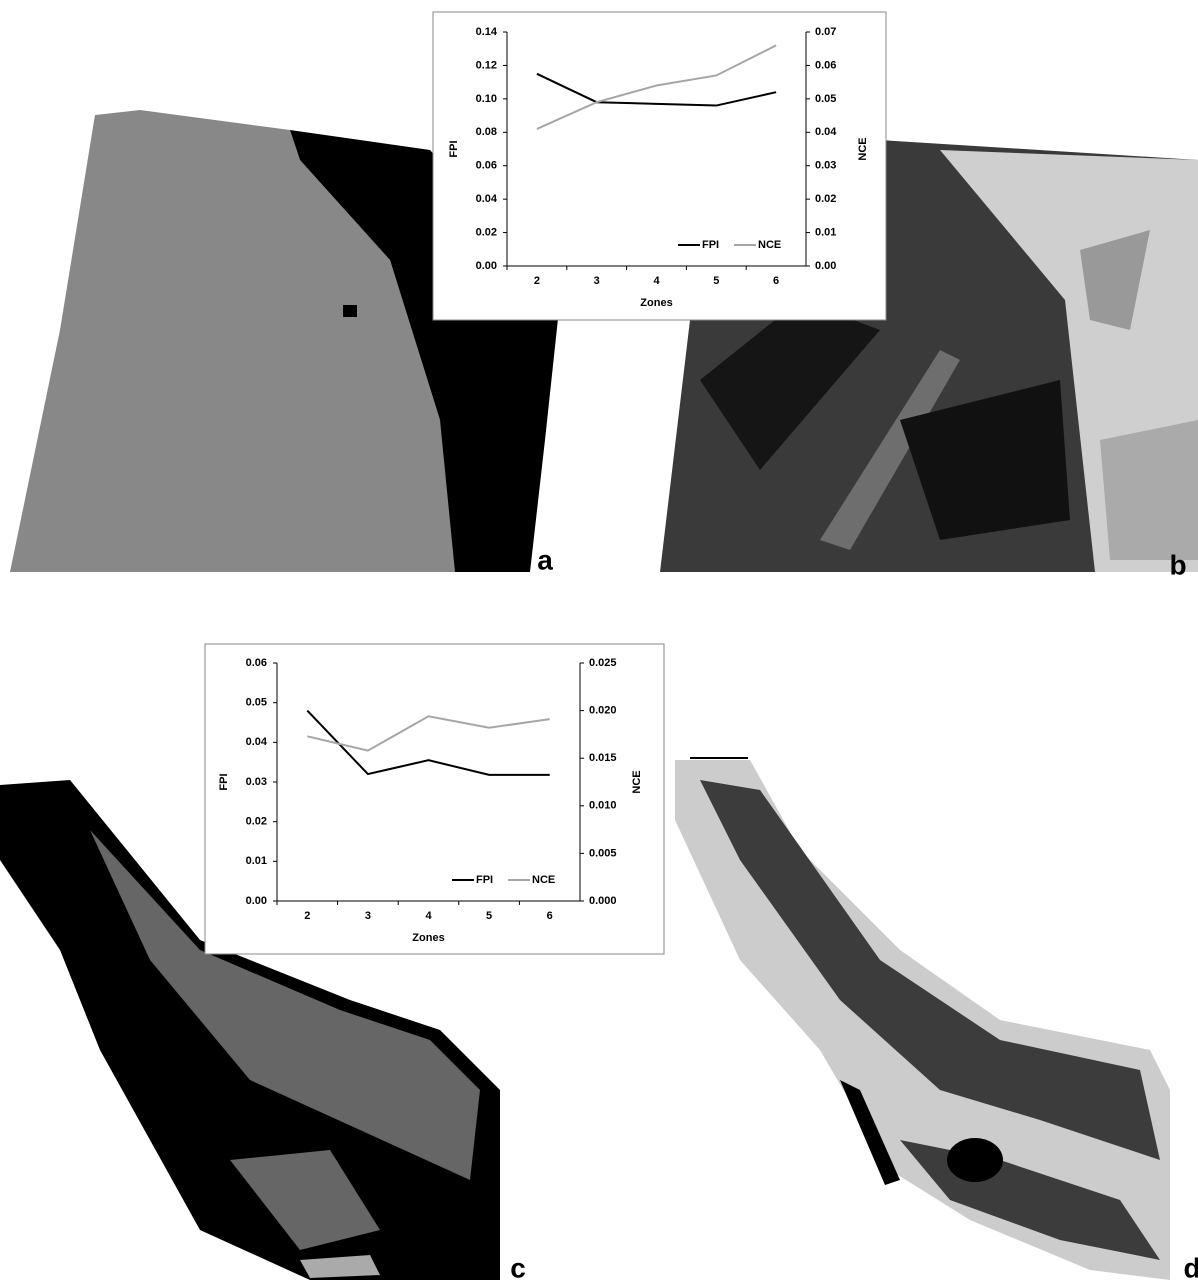 The width and height of the screenshot is (1198, 1280). Describe the element at coordinates (603, 806) in the screenshot. I see `y2-tick-label: 0.010` at that location.